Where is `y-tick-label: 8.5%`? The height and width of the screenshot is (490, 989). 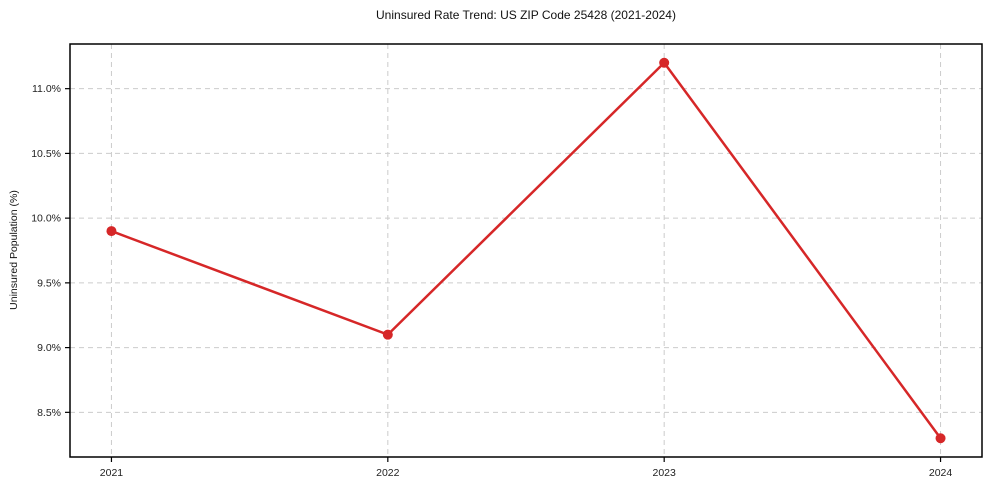 y-tick-label: 8.5% is located at coordinates (49, 413).